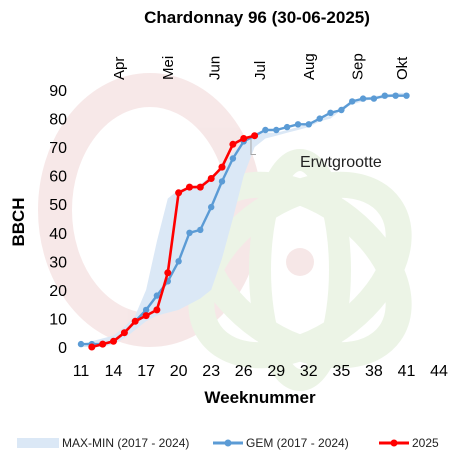 The image size is (454, 469). What do you see at coordinates (342, 371) in the screenshot?
I see `x-tick-label: 35` at bounding box center [342, 371].